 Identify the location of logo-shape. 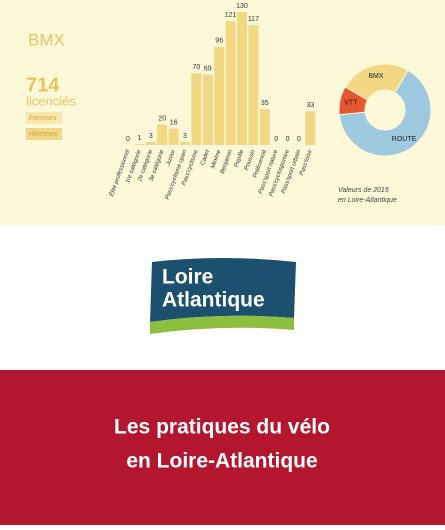
(223, 290).